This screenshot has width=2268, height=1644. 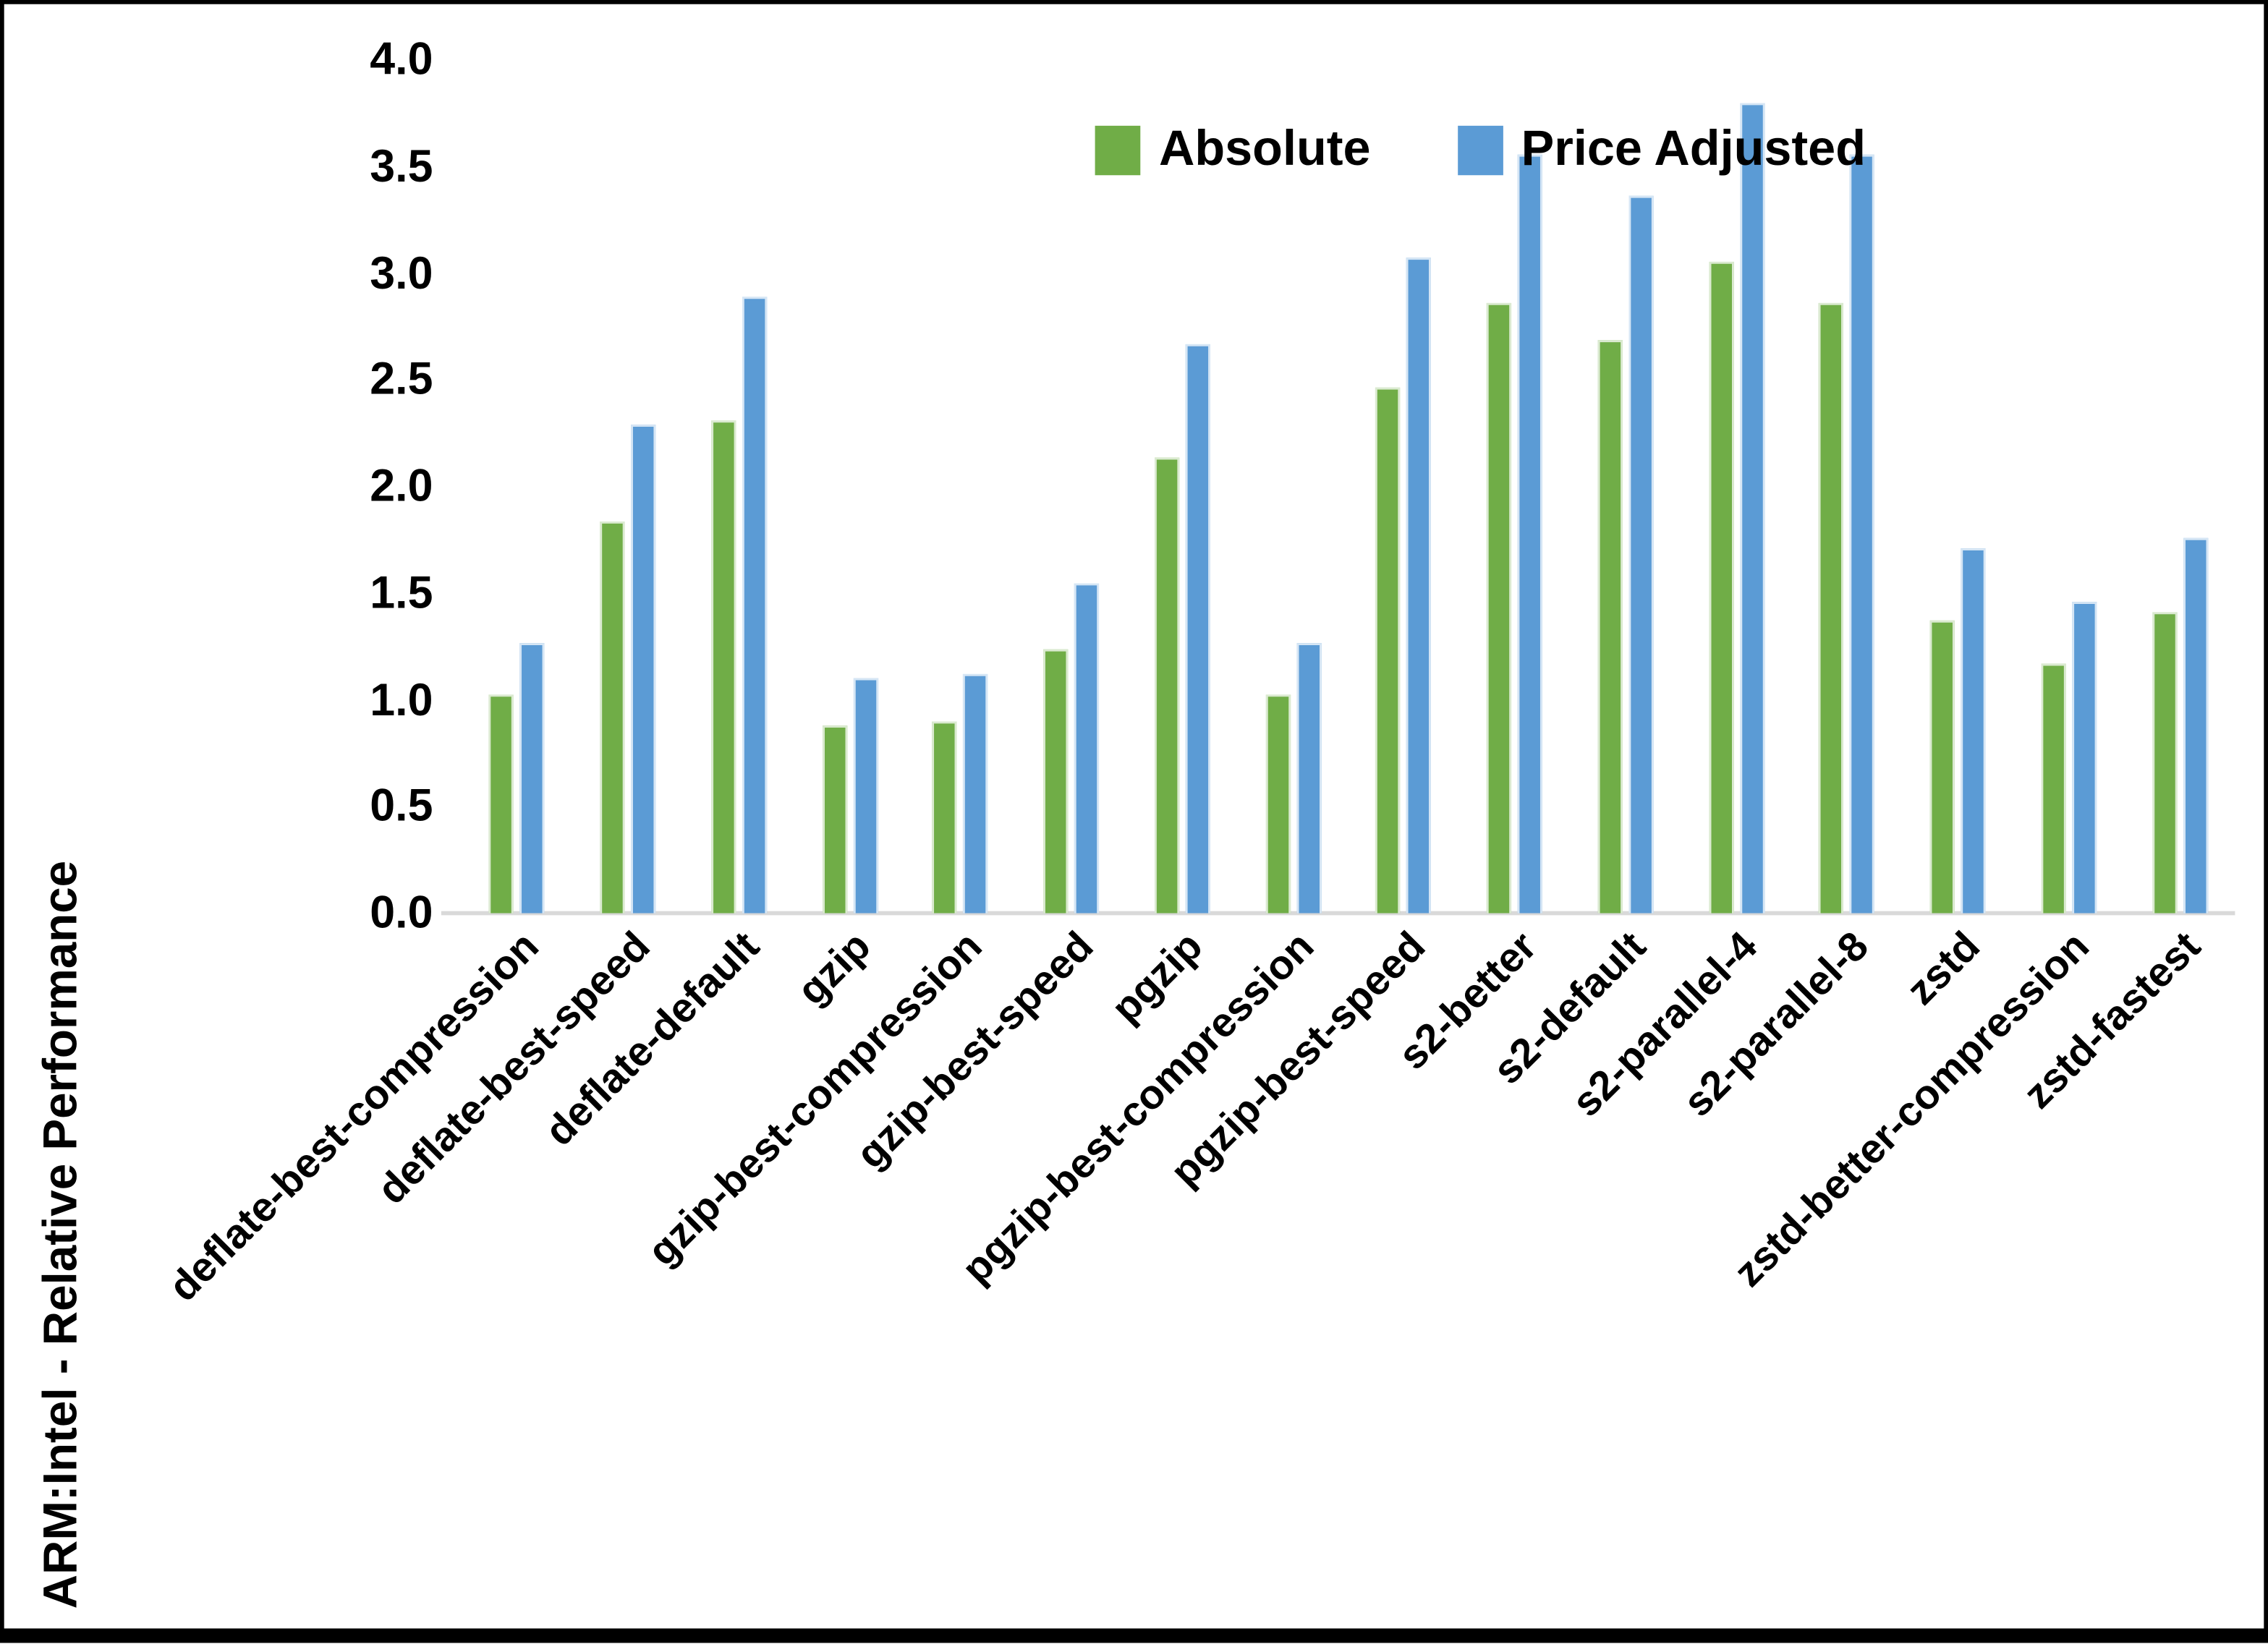 I want to click on bar-group-gzip, so click(x=849, y=486).